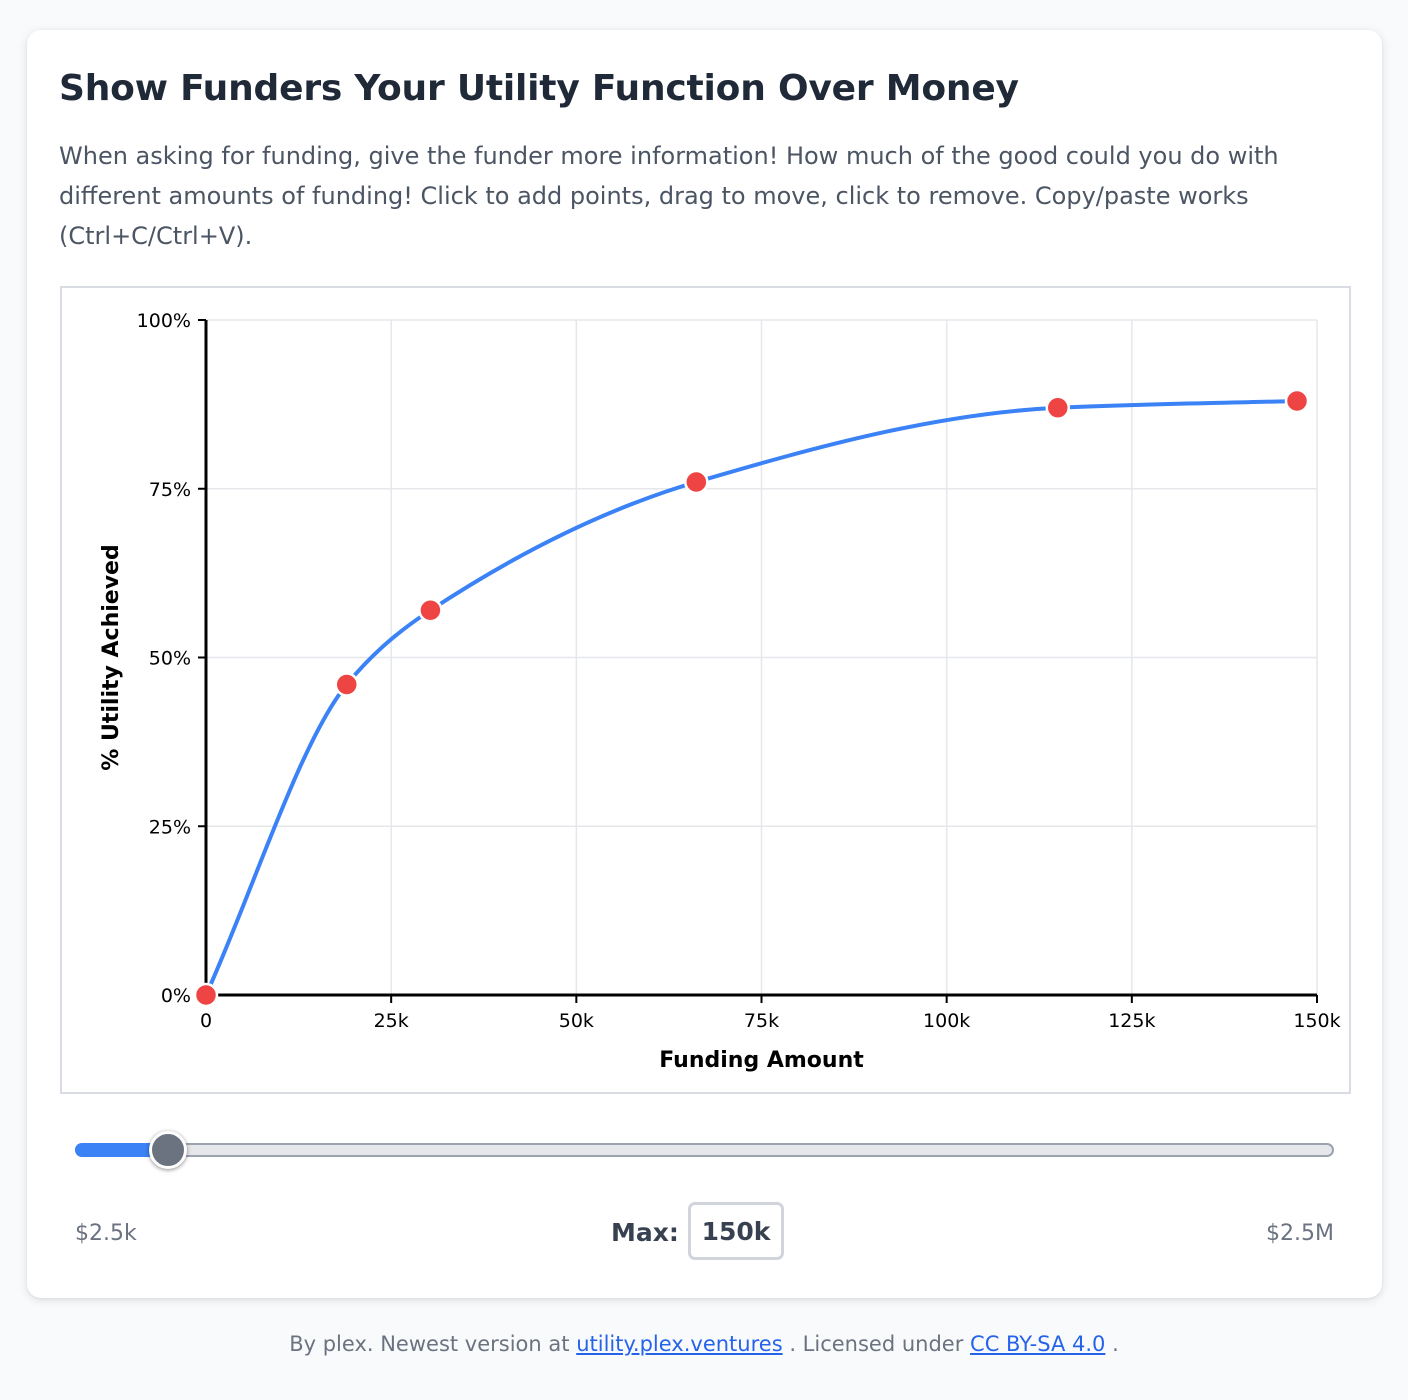  Describe the element at coordinates (876, 1344) in the screenshot. I see `footer-middle: . Licensed under` at that location.